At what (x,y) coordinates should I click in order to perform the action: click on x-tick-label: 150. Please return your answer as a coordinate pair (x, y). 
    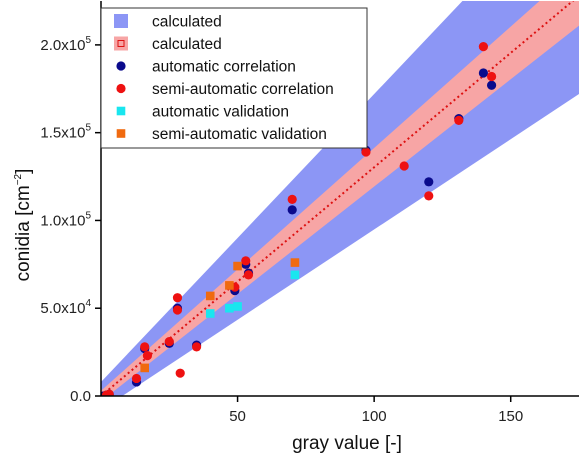
    Looking at the image, I should click on (510, 416).